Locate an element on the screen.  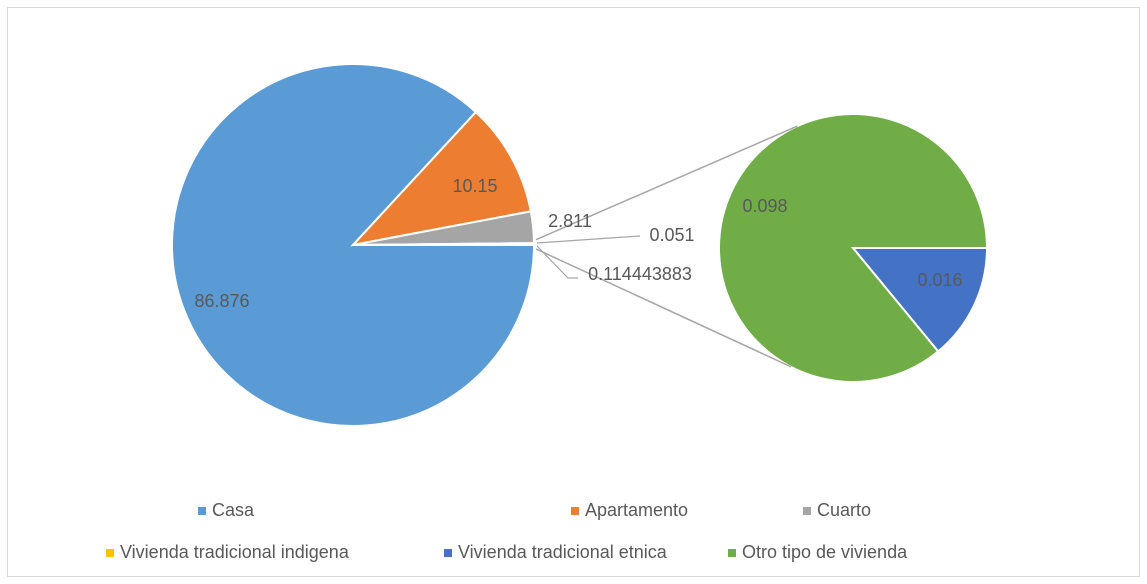
legend-label: Vivienda tradicional etnica is located at coordinates (563, 552).